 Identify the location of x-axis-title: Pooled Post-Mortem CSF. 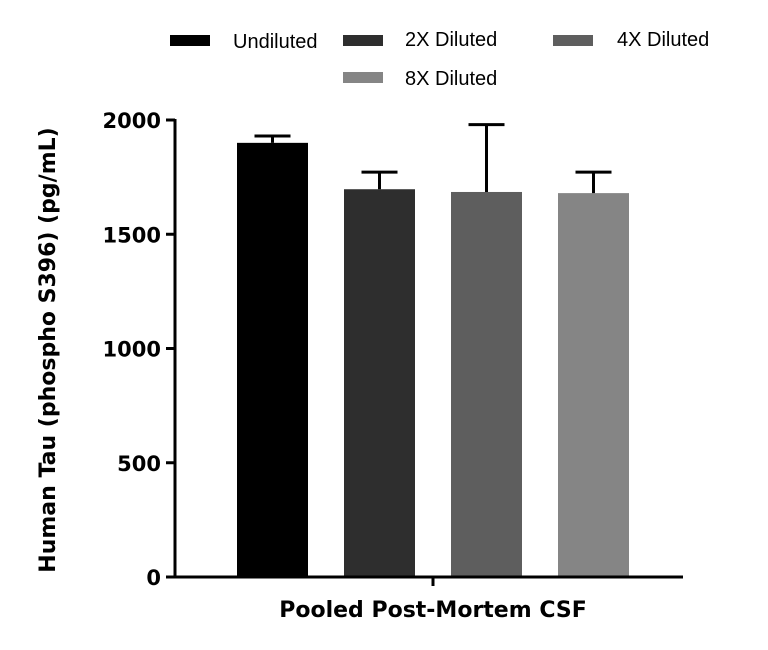
(433, 610).